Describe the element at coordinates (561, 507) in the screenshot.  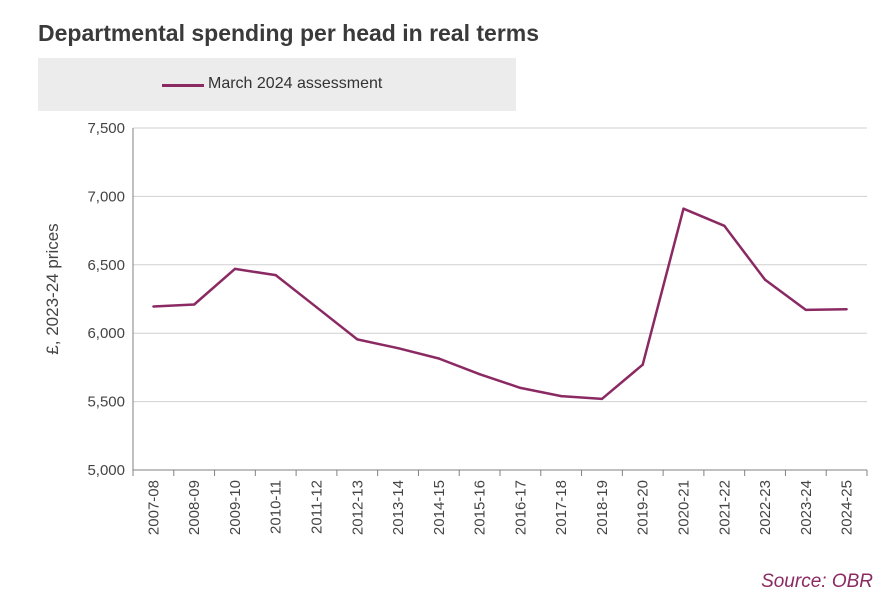
I see `x-tick-label: 2017-18` at that location.